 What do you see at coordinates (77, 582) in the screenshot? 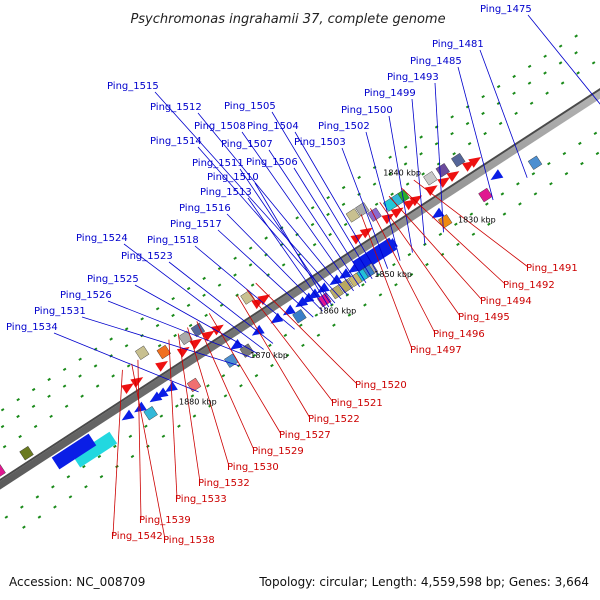
I see `accession-text: Accession: NC_008709` at bounding box center [77, 582].